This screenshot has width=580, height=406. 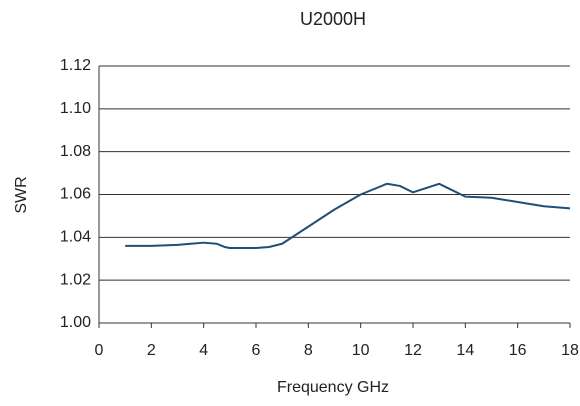 I want to click on x-tick-label: 6, so click(x=256, y=350).